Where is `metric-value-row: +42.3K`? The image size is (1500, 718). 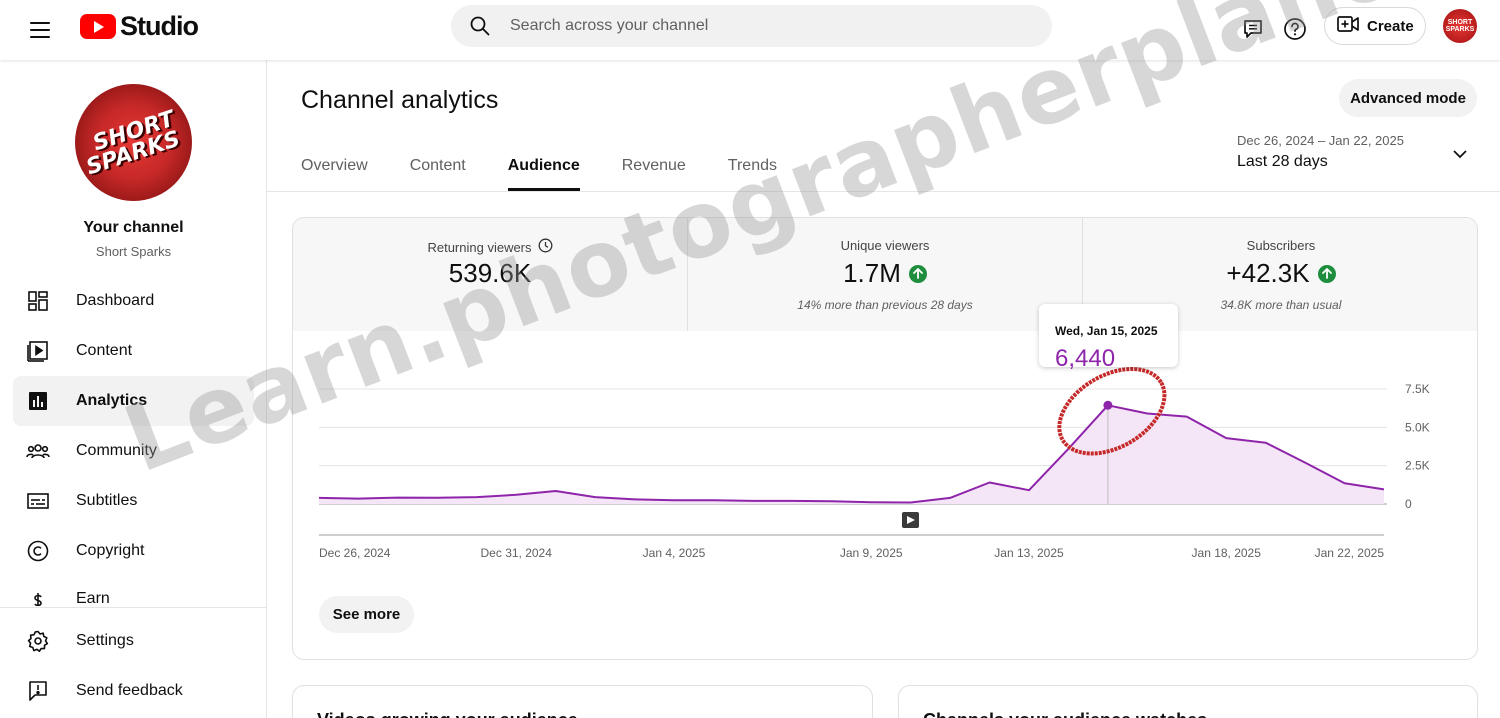 metric-value-row: +42.3K is located at coordinates (1280, 273).